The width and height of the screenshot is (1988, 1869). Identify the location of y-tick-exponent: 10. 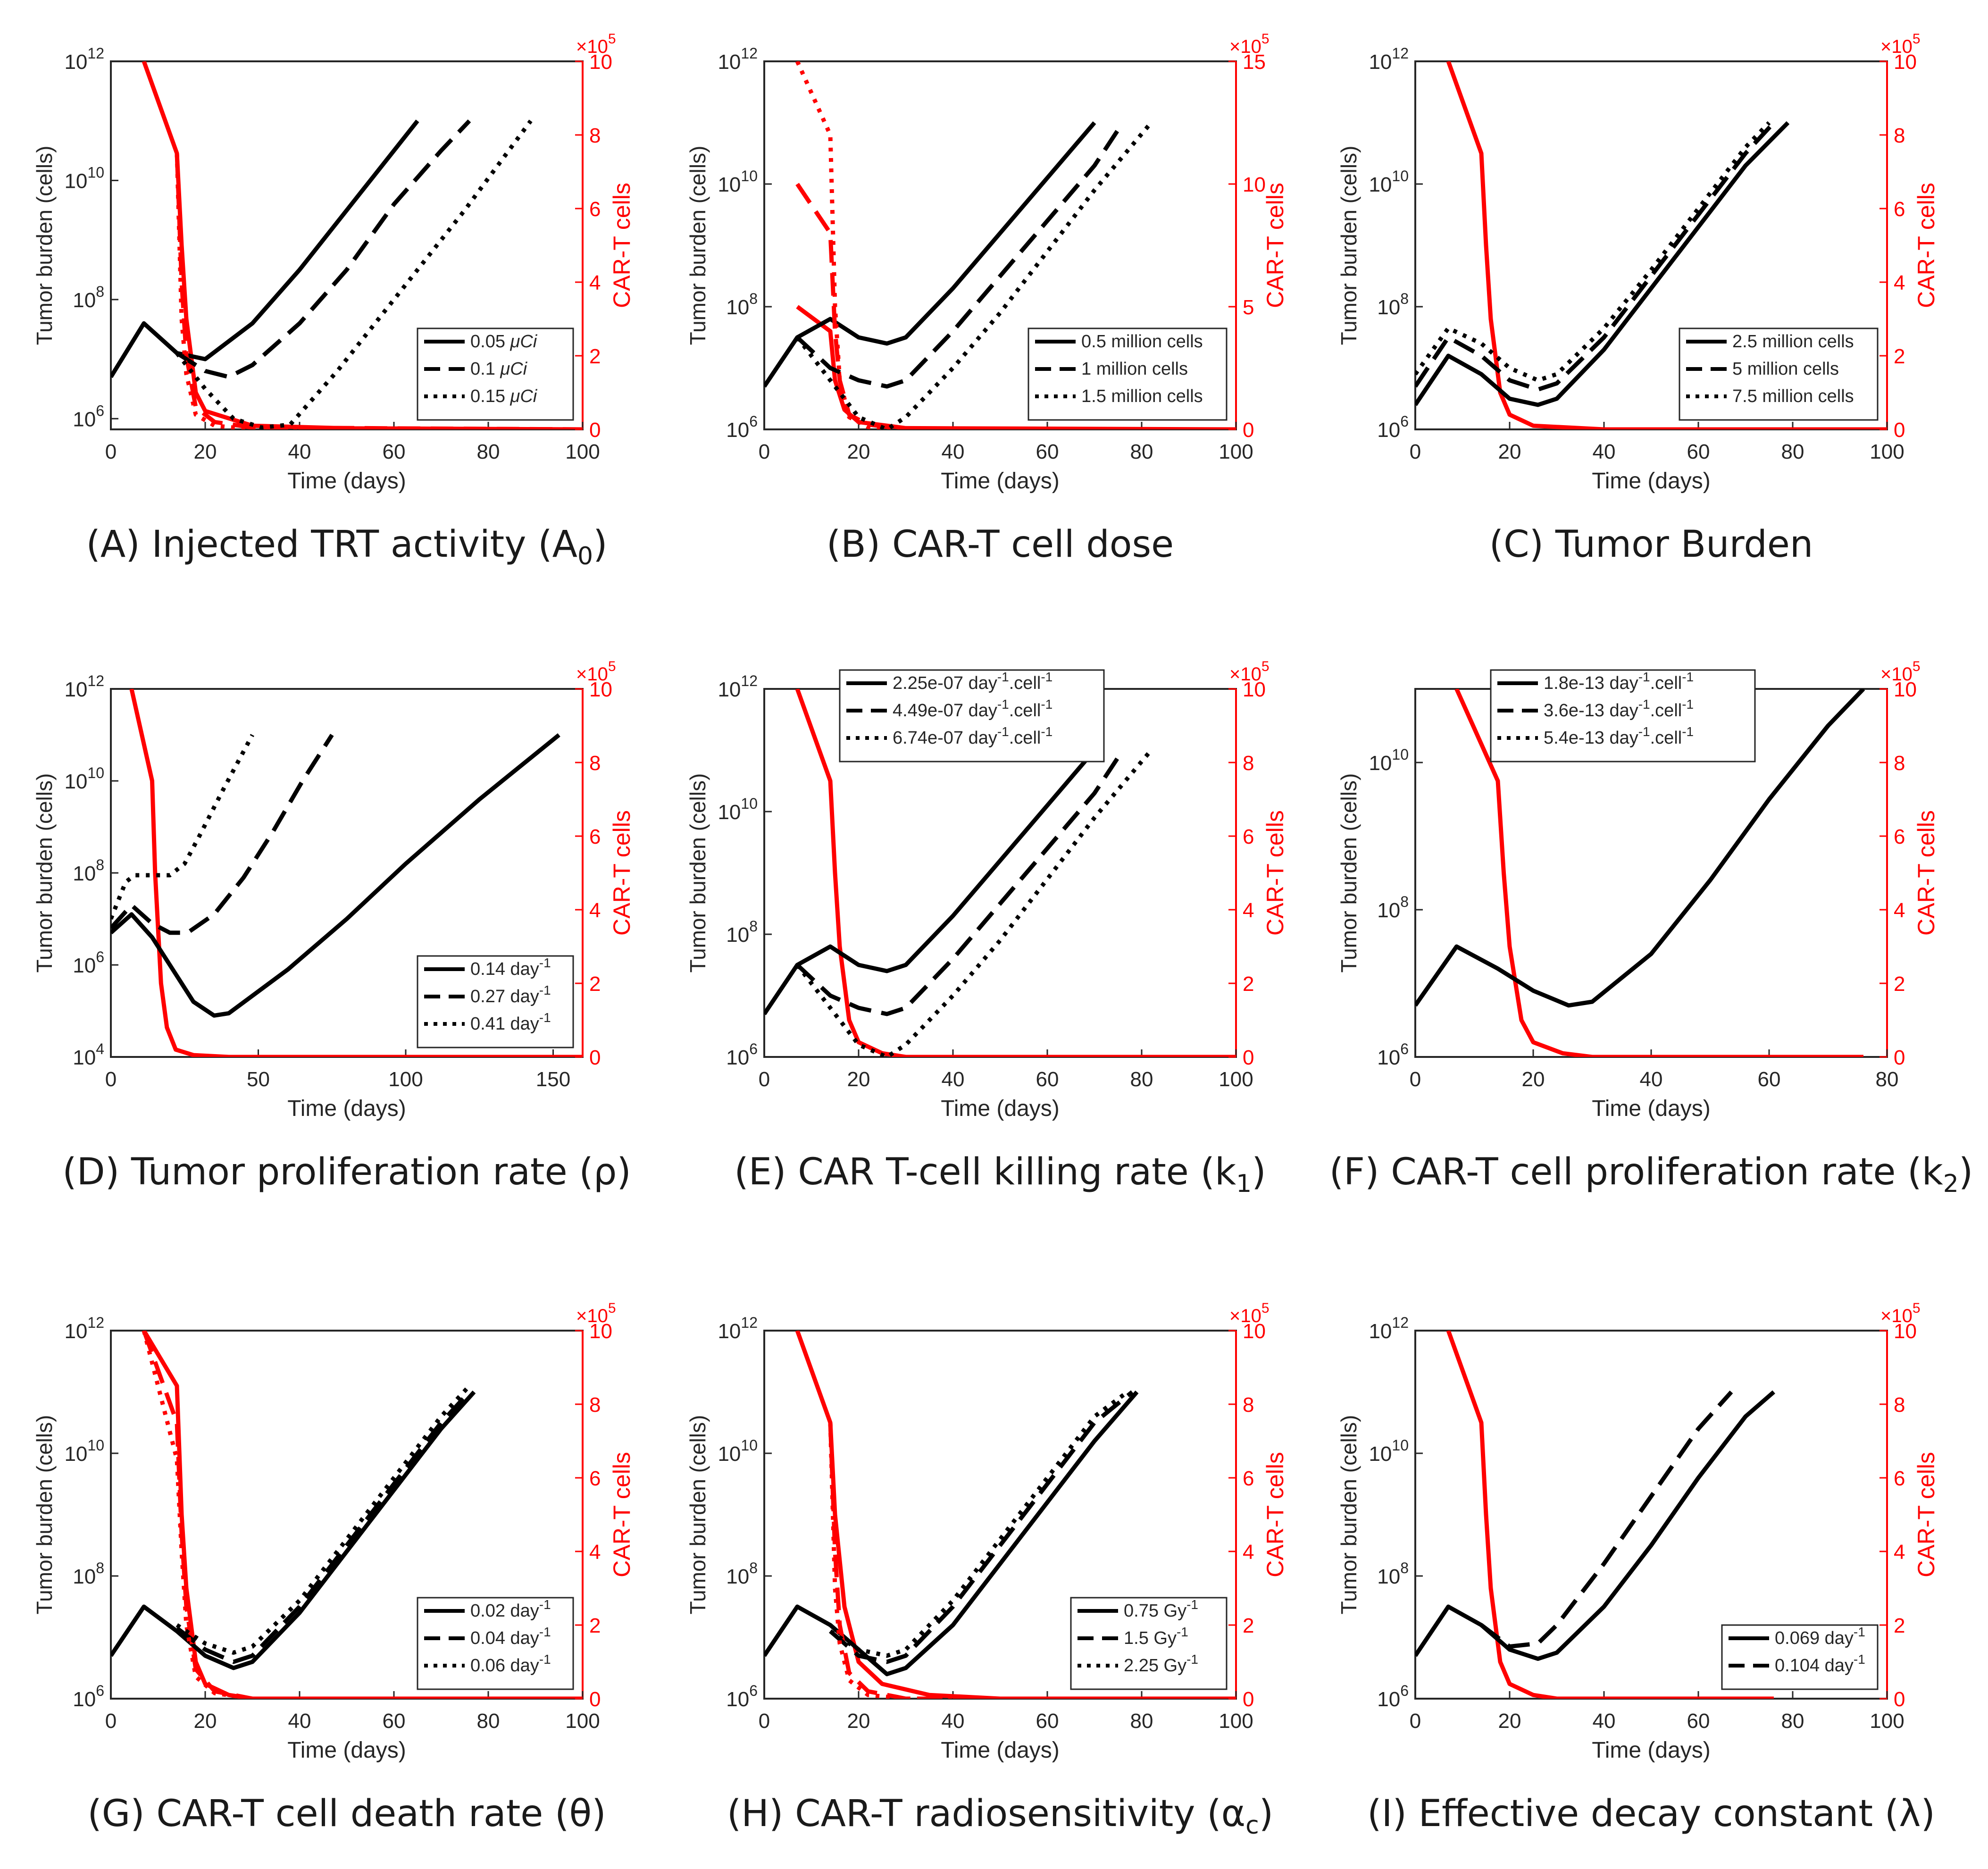
(749, 803).